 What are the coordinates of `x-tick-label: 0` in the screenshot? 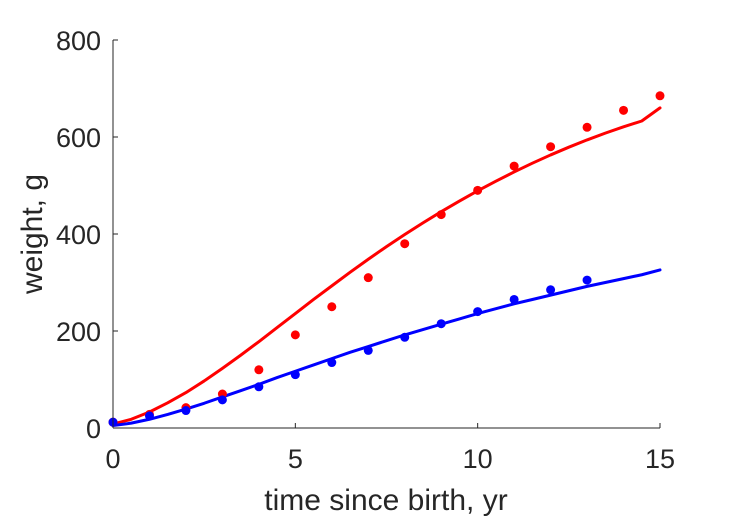 It's located at (112, 459).